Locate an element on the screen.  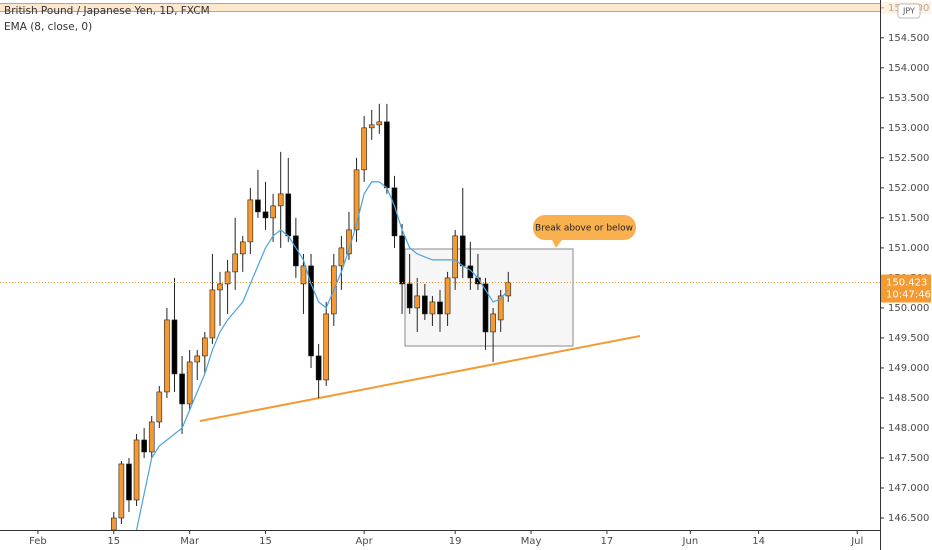
currency-label: JPY is located at coordinates (908, 11).